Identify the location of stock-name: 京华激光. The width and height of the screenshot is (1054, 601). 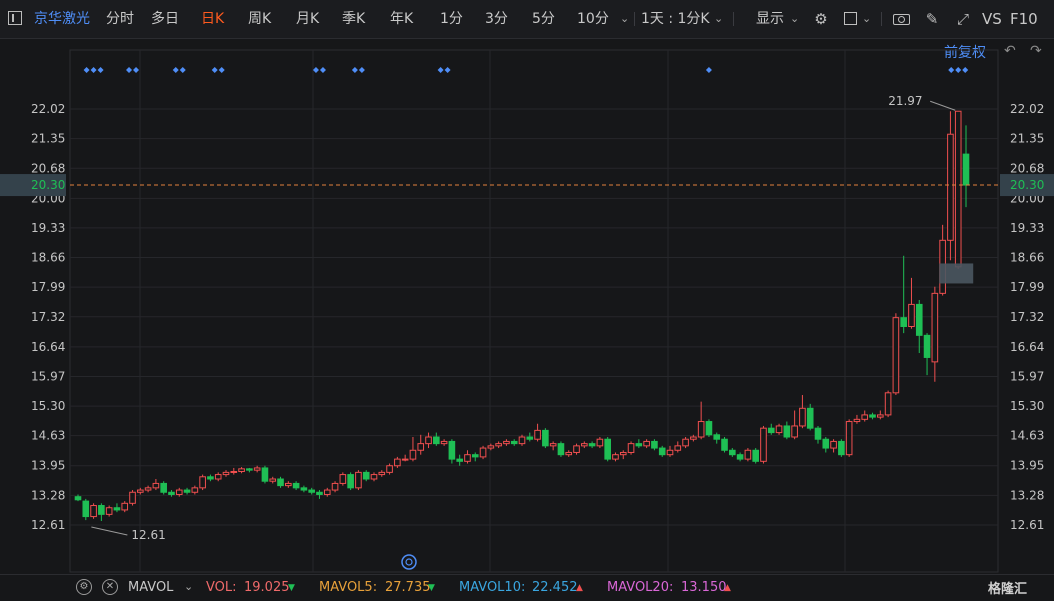
(62, 19).